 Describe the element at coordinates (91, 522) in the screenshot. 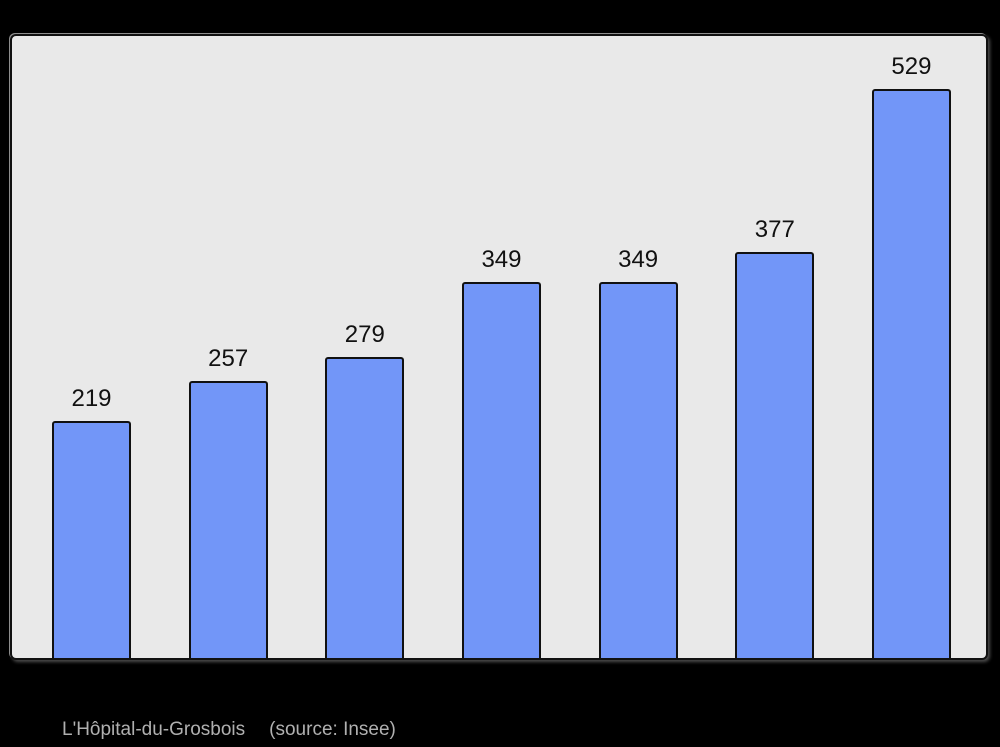

I see `bar: 219` at that location.